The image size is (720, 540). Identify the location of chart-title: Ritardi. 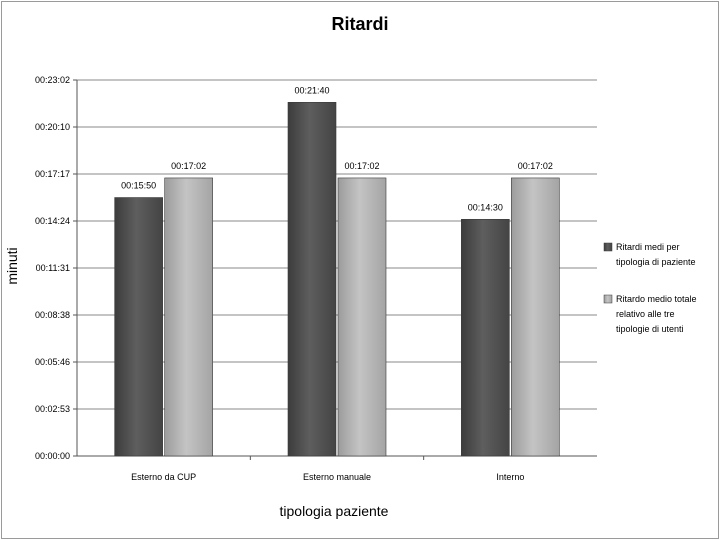
(359, 24).